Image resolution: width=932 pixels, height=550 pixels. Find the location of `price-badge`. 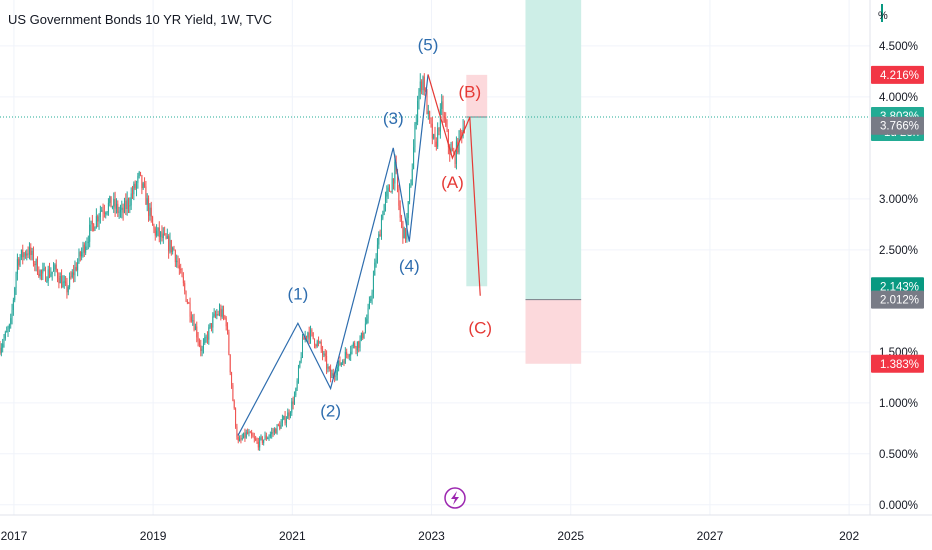

price-badge is located at coordinates (897, 74).